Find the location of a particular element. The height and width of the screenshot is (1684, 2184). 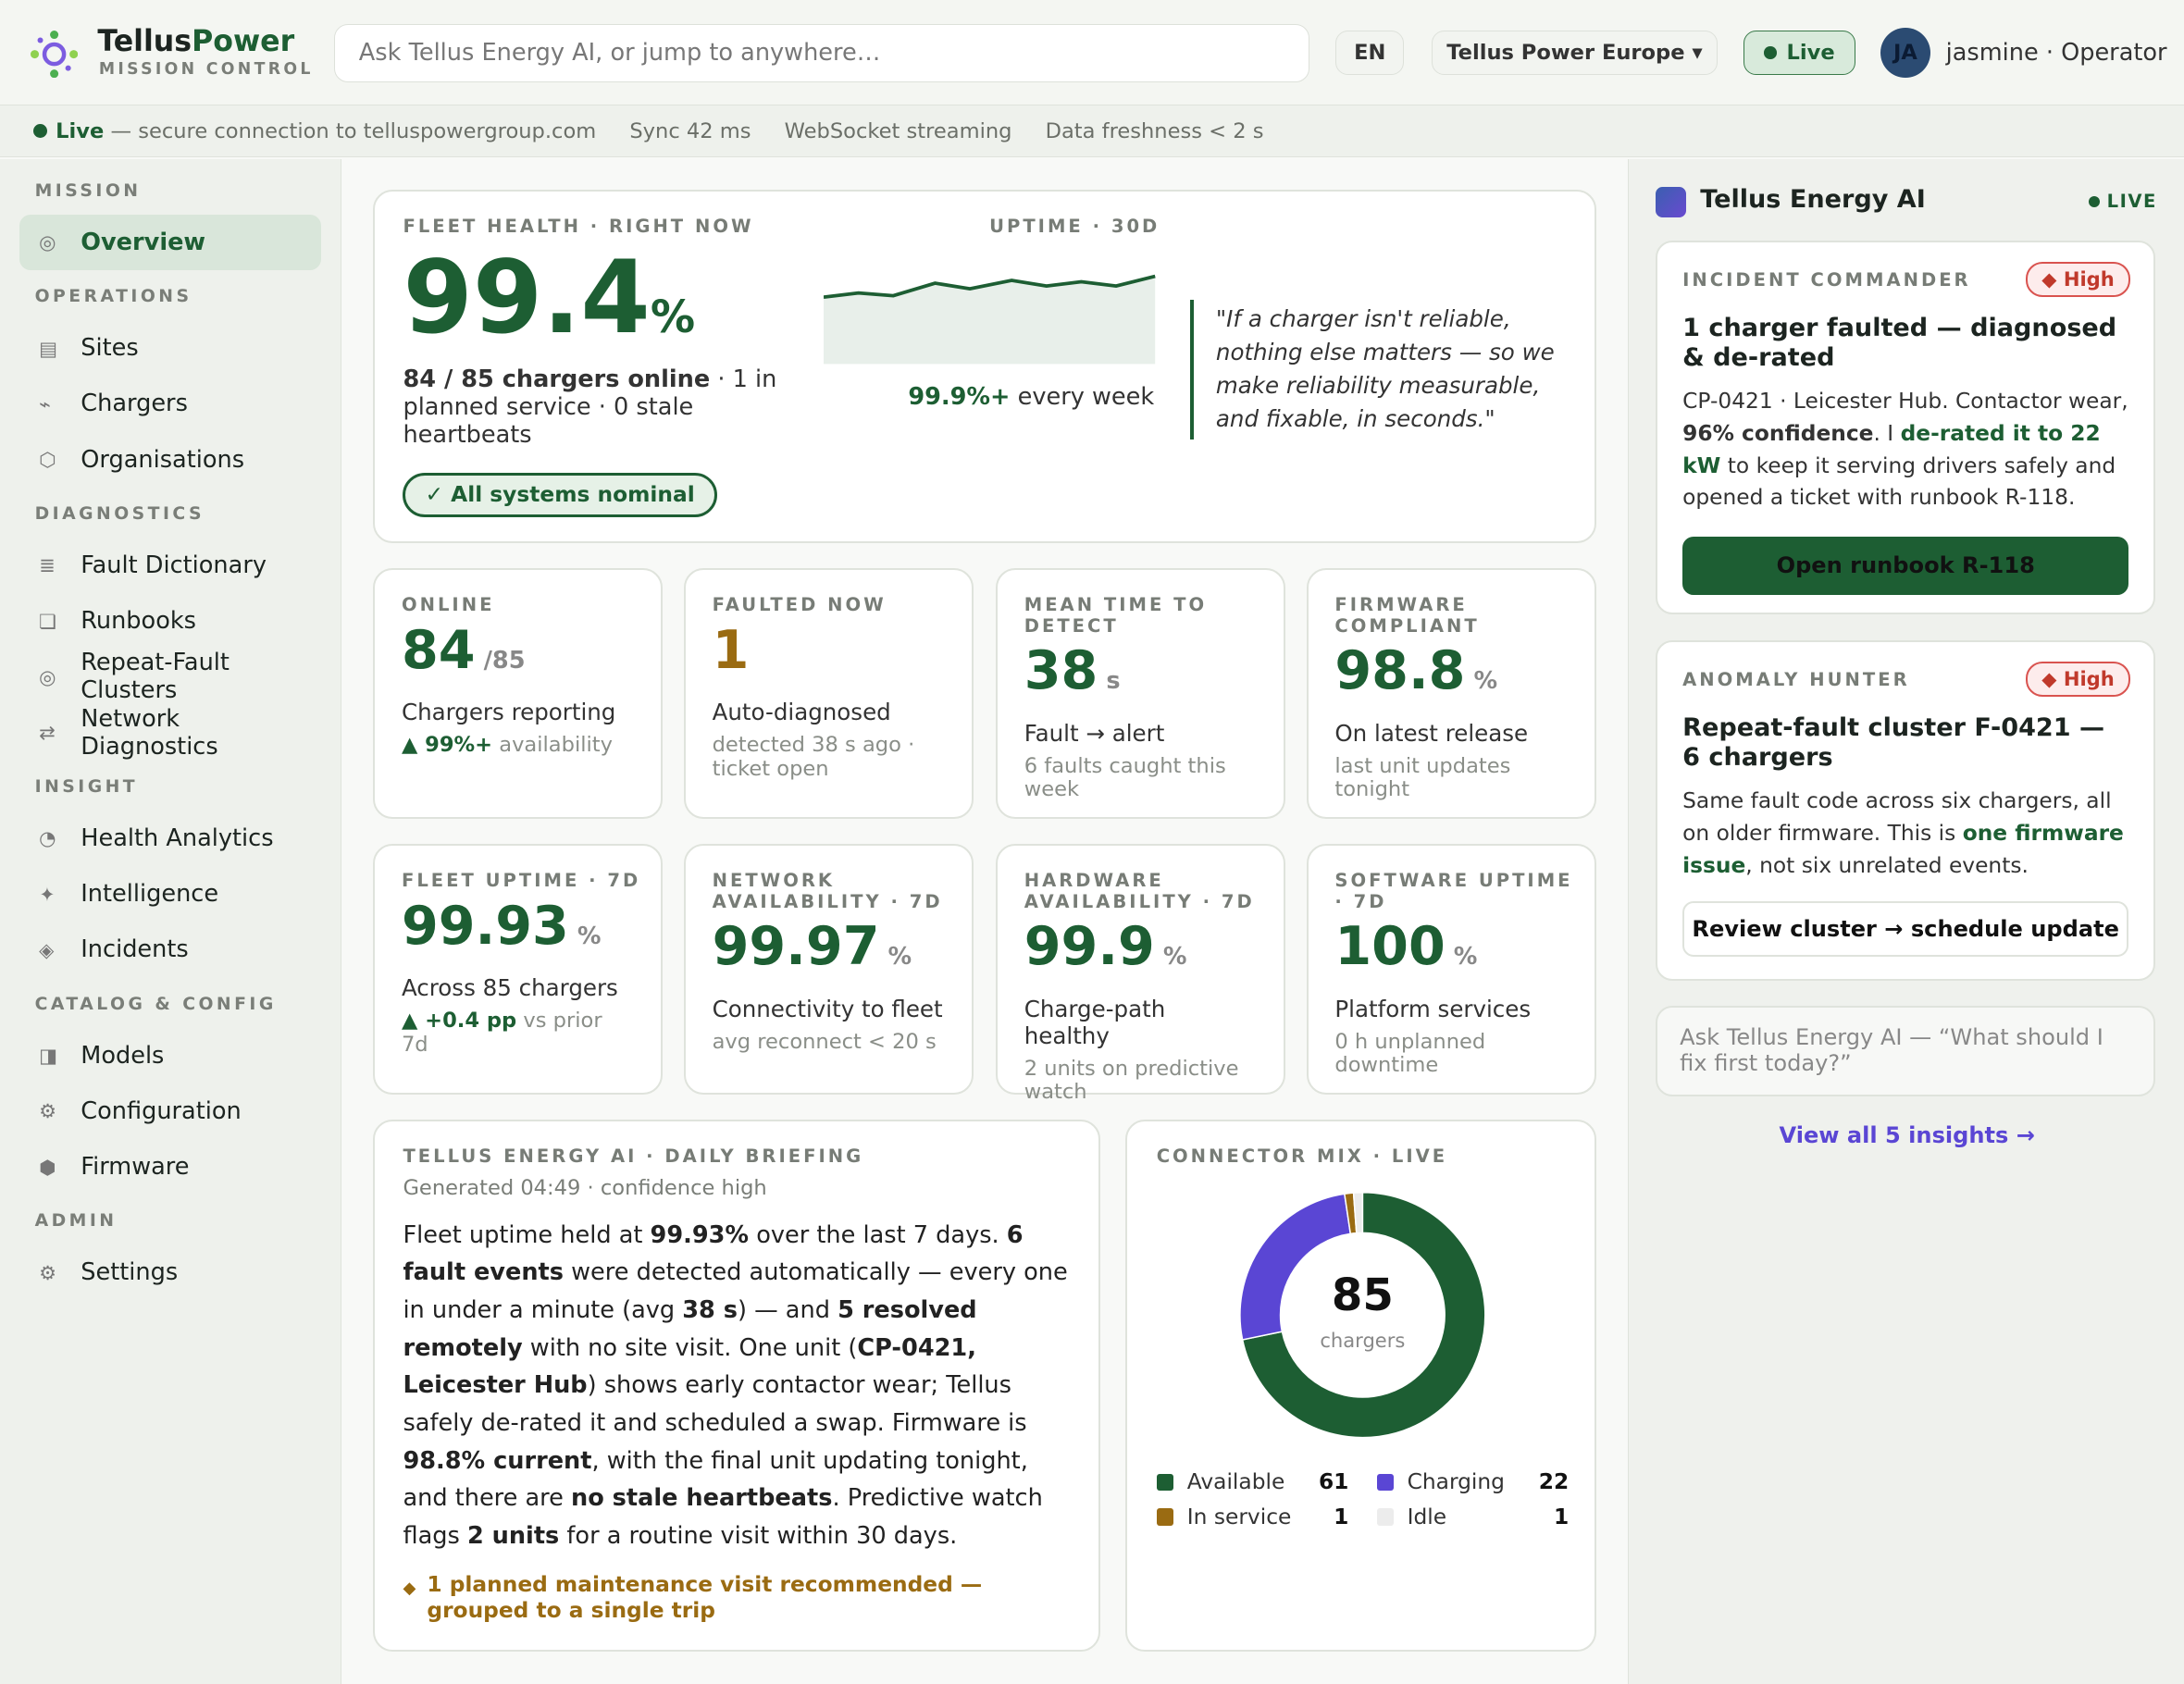

insight-role: INCIDENT COMMANDER is located at coordinates (1826, 280).